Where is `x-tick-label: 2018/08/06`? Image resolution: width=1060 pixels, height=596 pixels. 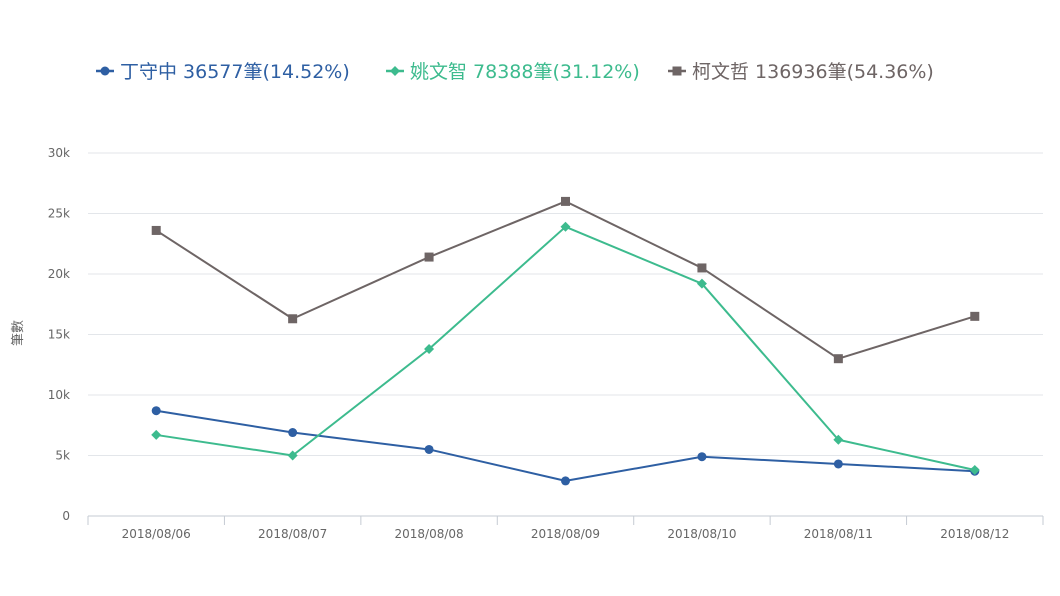
x-tick-label: 2018/08/06 is located at coordinates (156, 534).